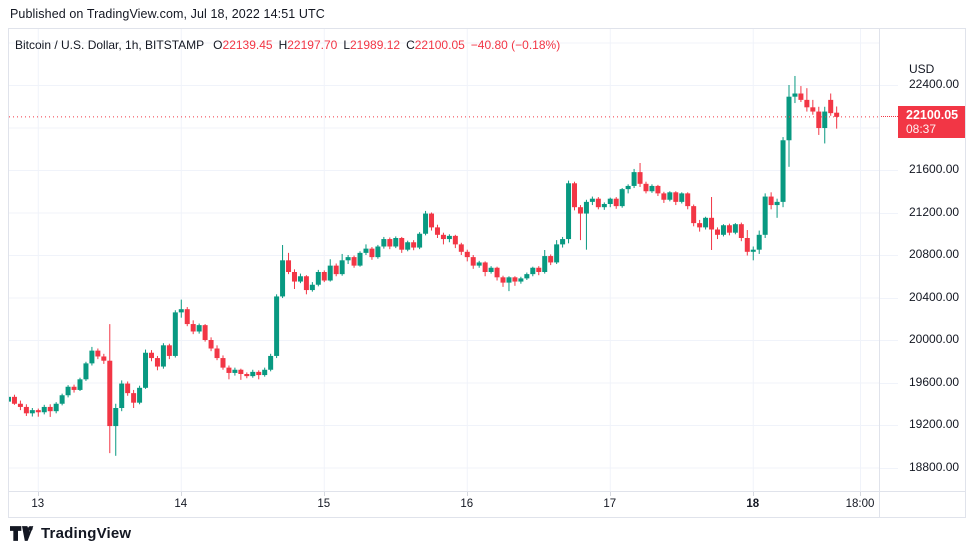  What do you see at coordinates (70, 533) in the screenshot?
I see `tradingview-logo: TradingView` at bounding box center [70, 533].